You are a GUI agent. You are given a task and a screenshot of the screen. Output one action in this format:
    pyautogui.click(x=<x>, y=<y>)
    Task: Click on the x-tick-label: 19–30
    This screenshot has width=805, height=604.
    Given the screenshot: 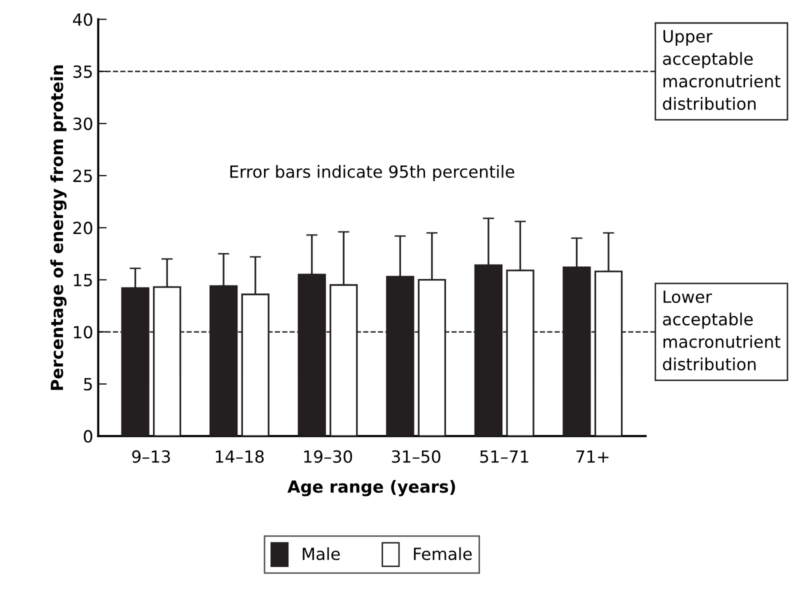 What is the action you would take?
    pyautogui.click(x=328, y=456)
    